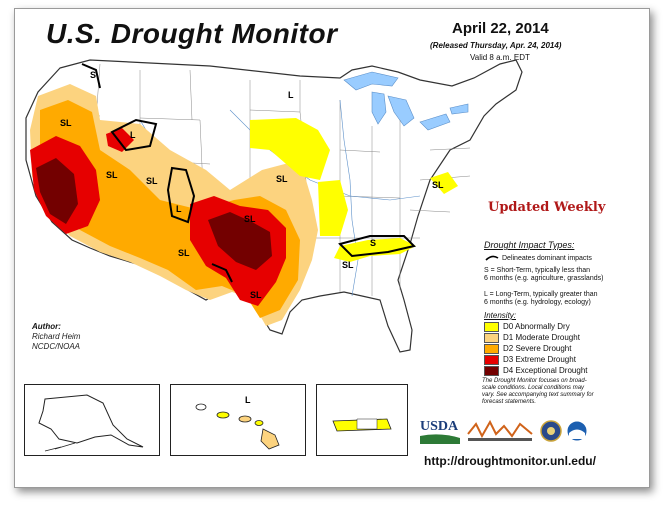 This screenshot has height=512, width=664. I want to click on usda-logo: USDA, so click(440, 430).